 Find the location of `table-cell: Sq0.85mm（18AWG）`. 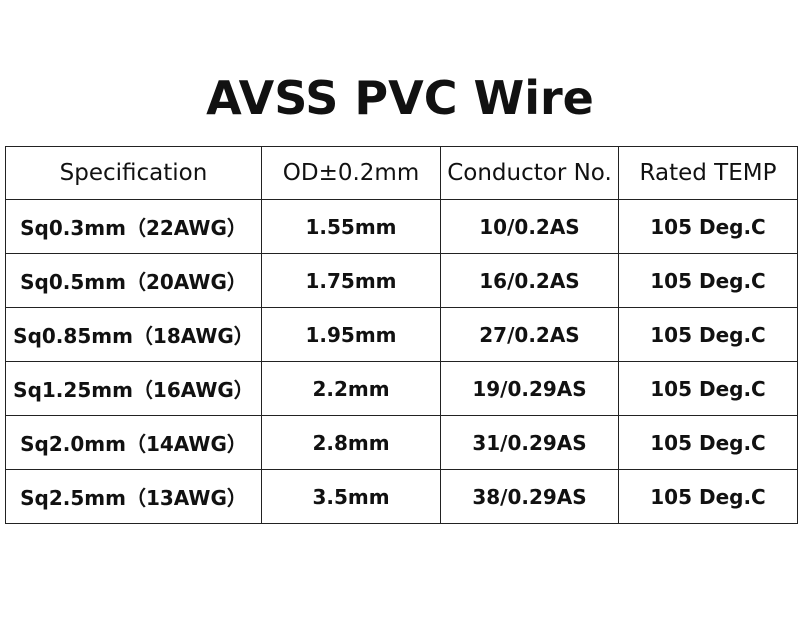

table-cell: Sq0.85mm（18AWG） is located at coordinates (133, 334).